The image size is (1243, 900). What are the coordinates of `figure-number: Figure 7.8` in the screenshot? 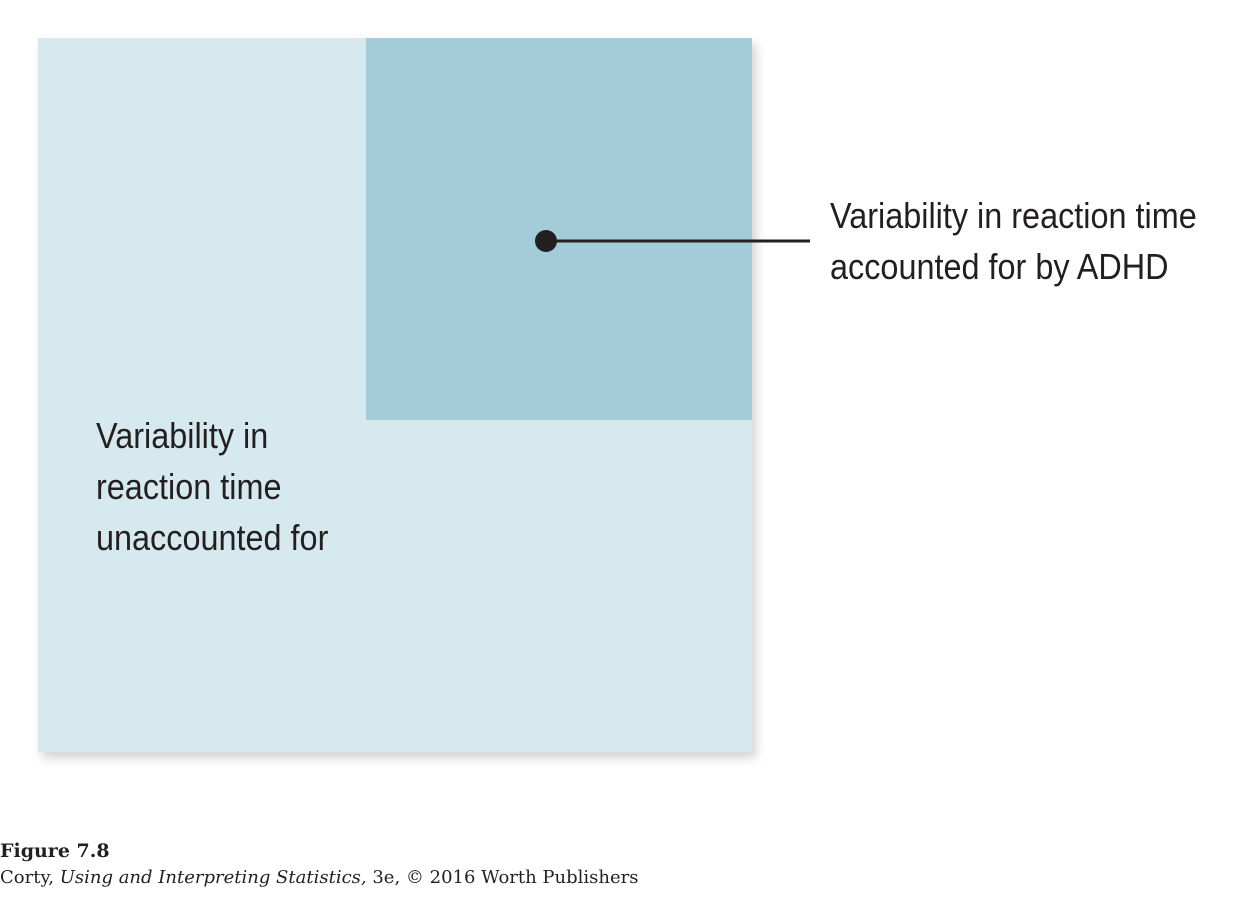 It's located at (55, 851).